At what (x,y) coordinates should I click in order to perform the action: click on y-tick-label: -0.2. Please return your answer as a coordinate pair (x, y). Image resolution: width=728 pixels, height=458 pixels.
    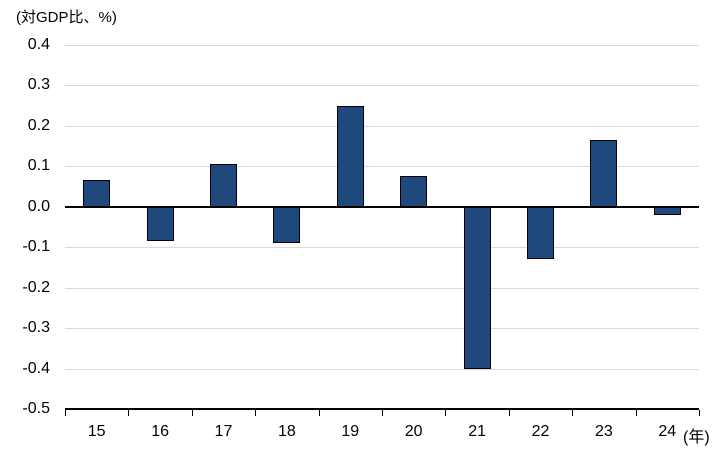
    Looking at the image, I should click on (36, 287).